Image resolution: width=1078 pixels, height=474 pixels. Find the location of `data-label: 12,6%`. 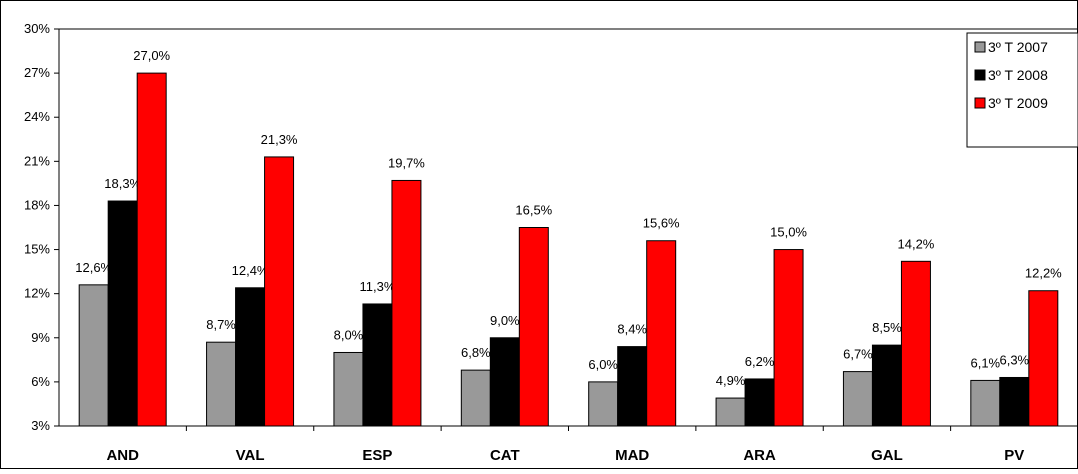

data-label: 12,6% is located at coordinates (93, 267).